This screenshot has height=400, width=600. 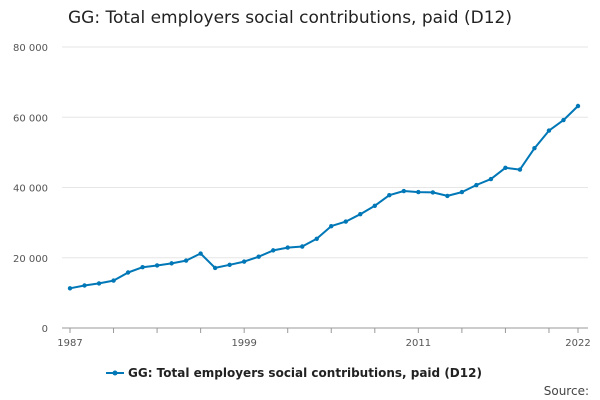 I want to click on y-tick-label: 40 000, so click(x=30, y=189).